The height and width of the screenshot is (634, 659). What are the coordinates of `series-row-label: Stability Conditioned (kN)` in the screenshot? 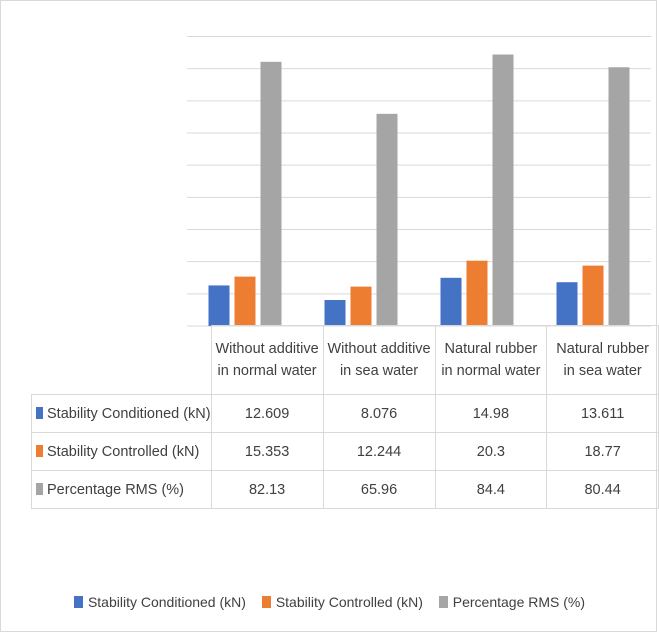 It's located at (121, 413).